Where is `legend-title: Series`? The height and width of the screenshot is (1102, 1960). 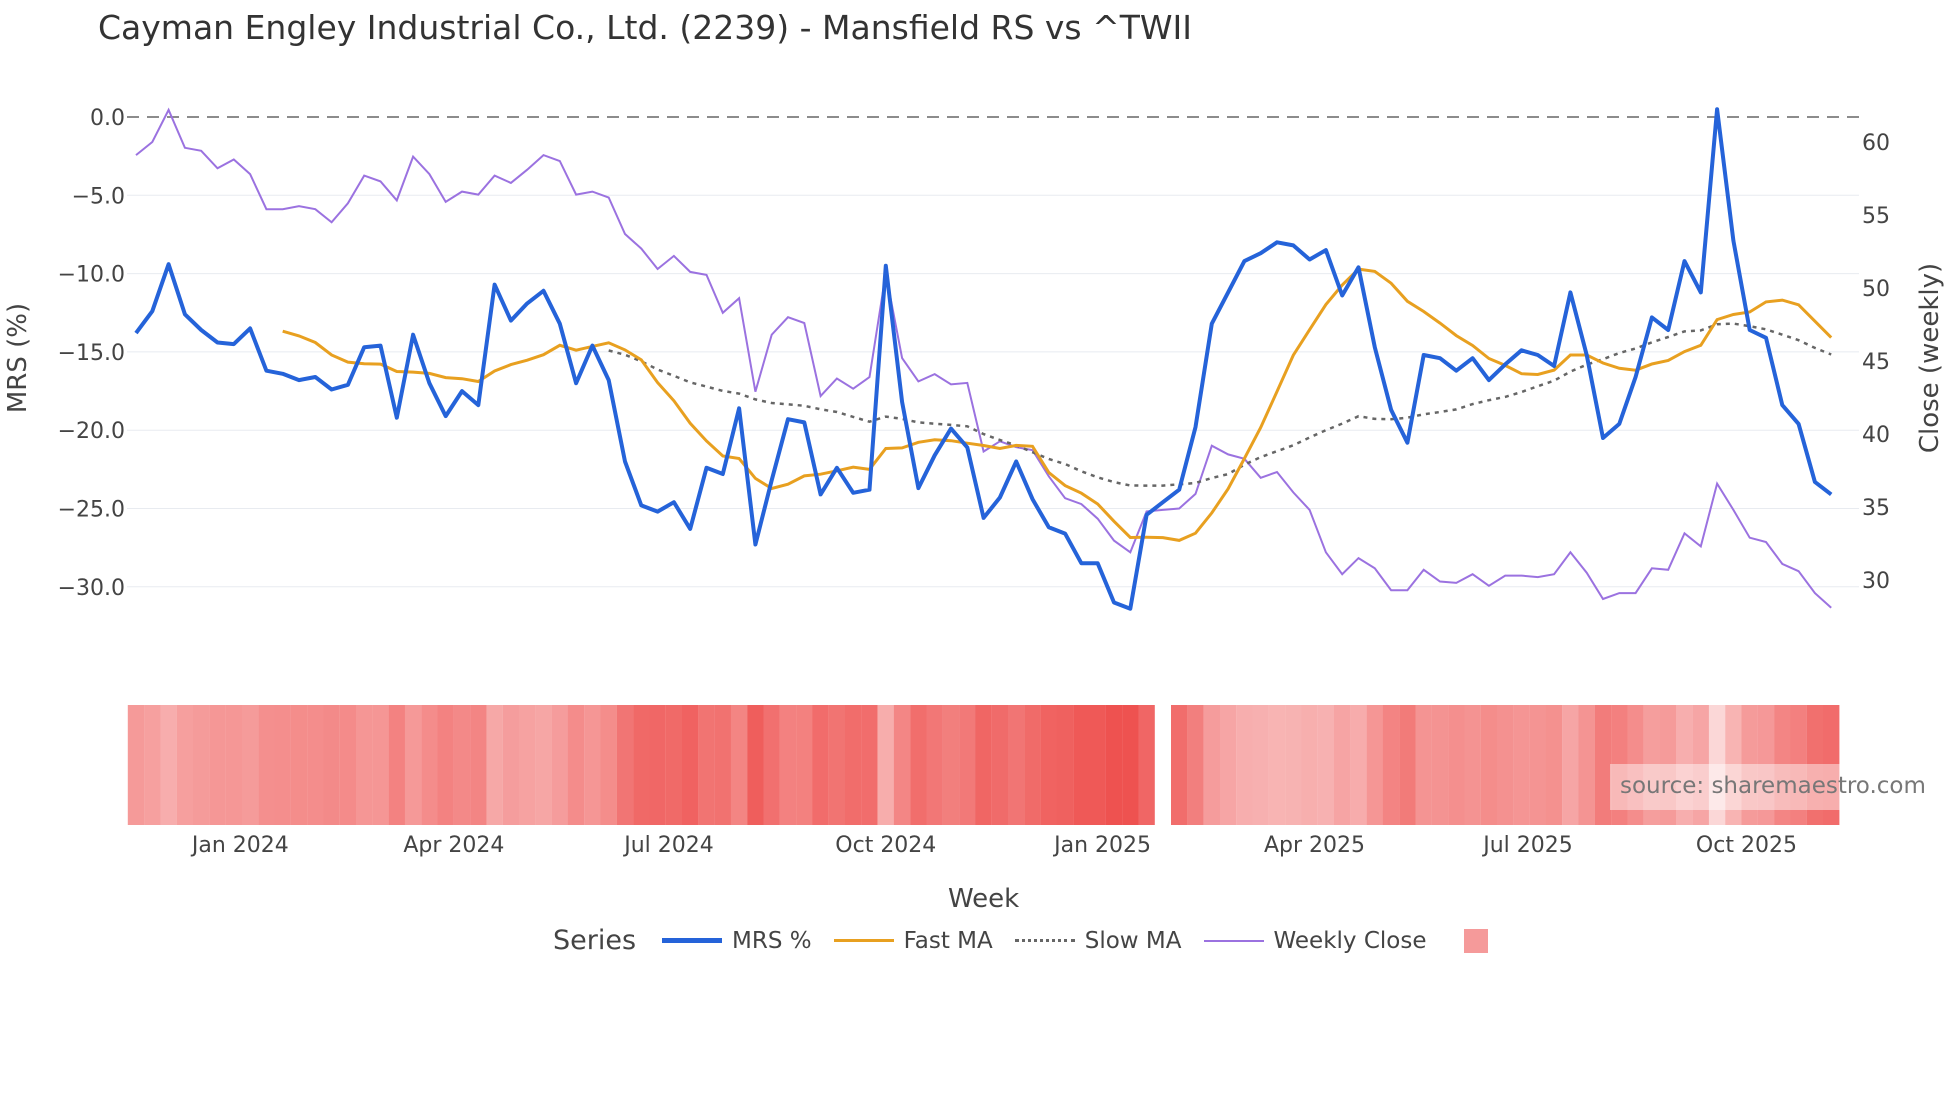 legend-title: Series is located at coordinates (595, 940).